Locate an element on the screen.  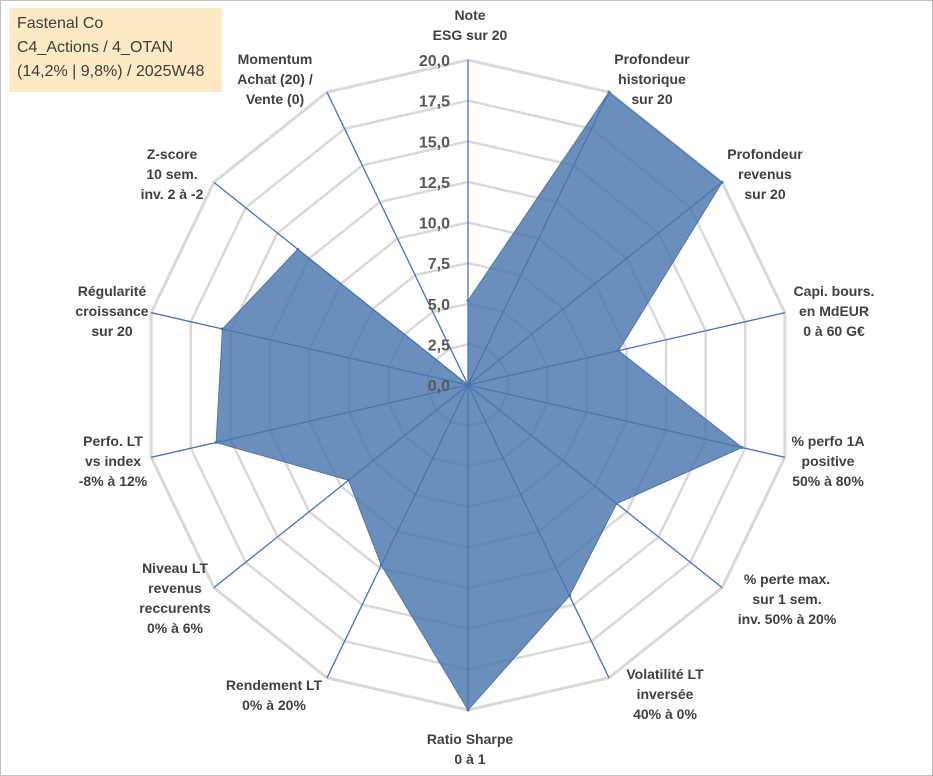
tick-label: 0,0 is located at coordinates (439, 386).